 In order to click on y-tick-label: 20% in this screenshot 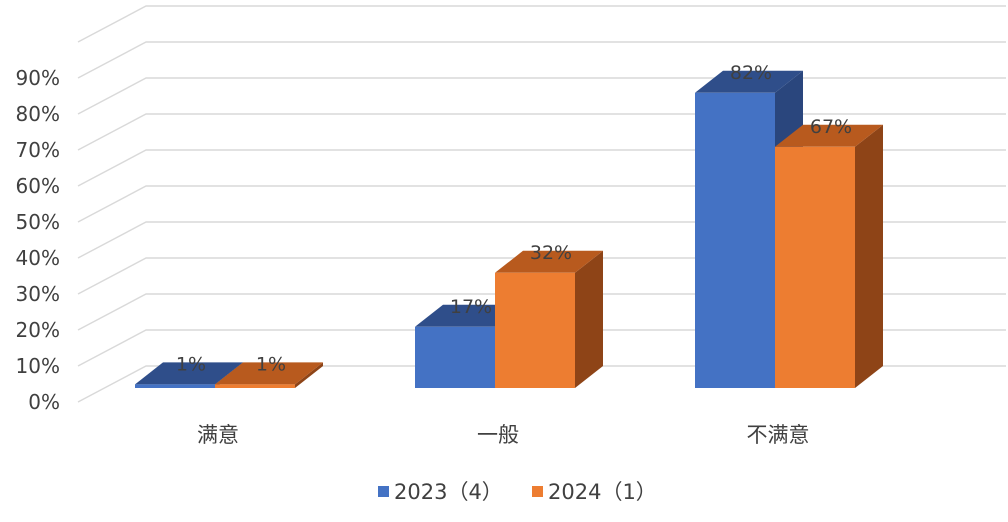, I will do `click(38, 330)`.